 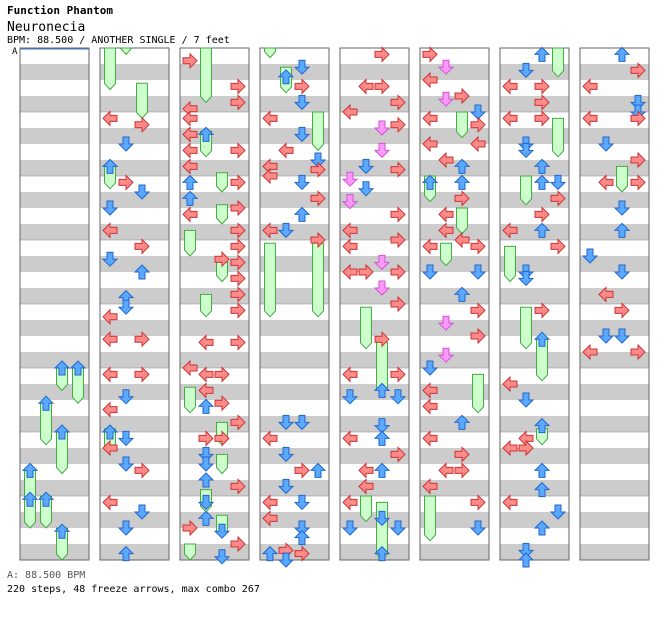 I want to click on song-title: Function Phantom, so click(x=60, y=10).